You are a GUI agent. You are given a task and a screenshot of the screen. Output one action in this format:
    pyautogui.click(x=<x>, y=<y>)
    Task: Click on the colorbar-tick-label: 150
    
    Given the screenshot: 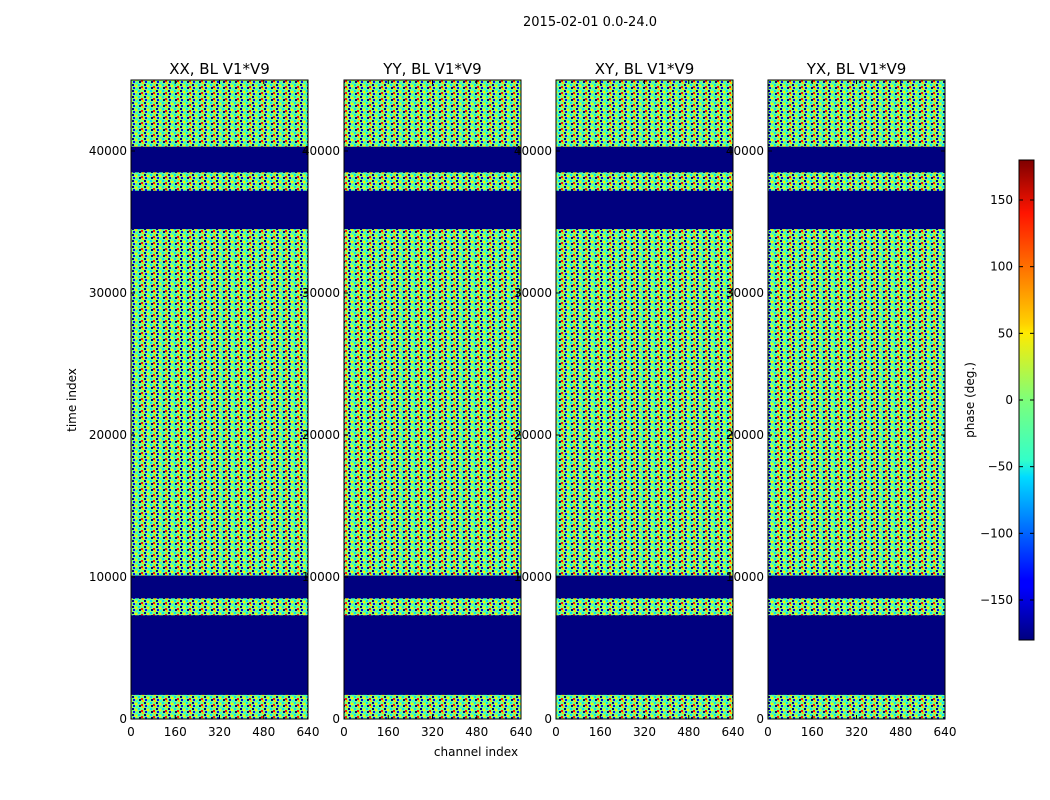 What is the action you would take?
    pyautogui.click(x=1001, y=200)
    